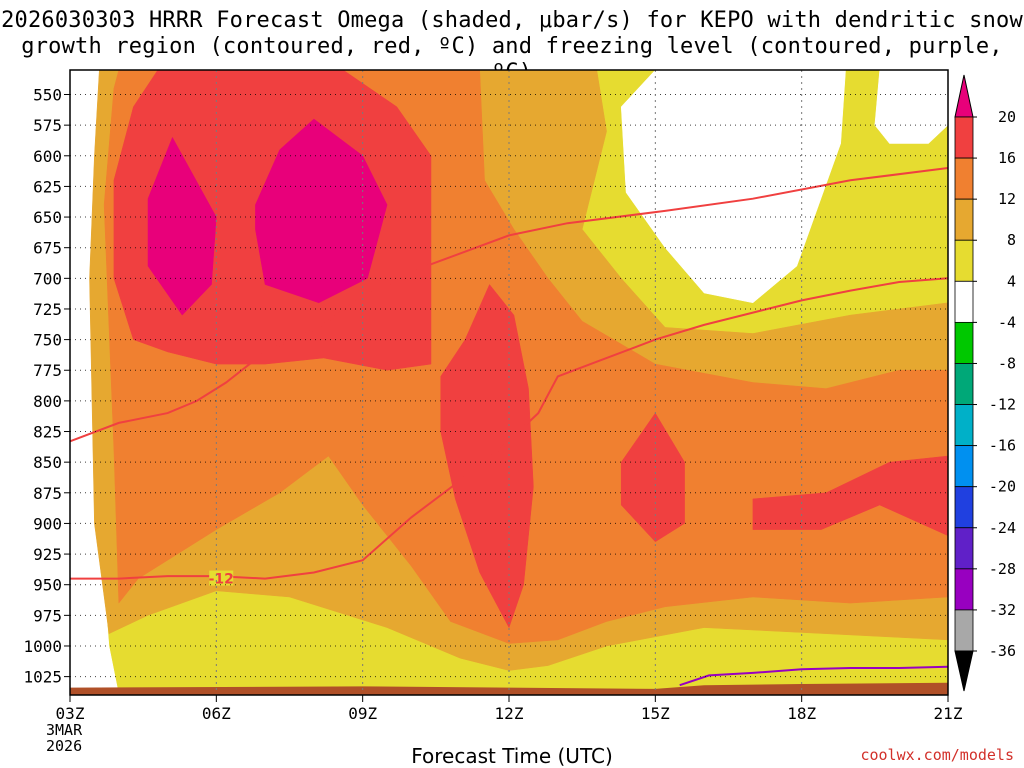 This screenshot has width=1024, height=768. I want to click on contour-label: -12, so click(221, 580).